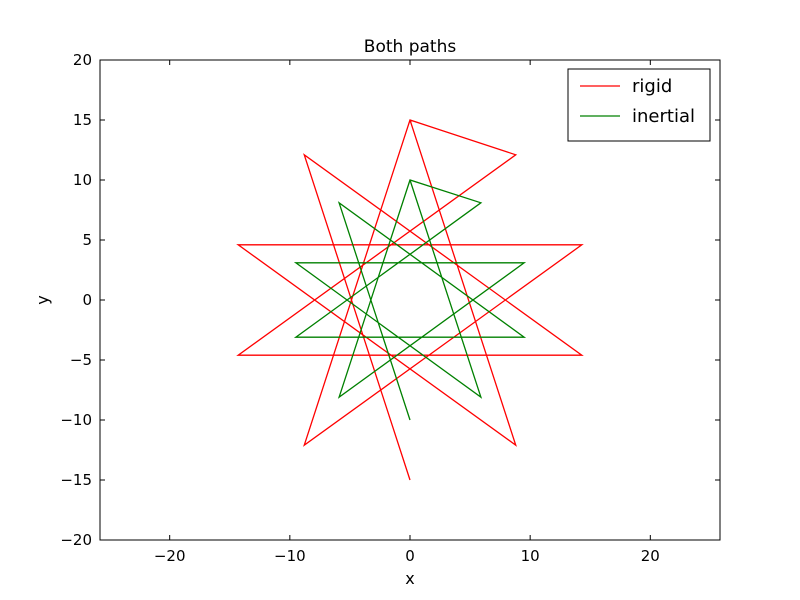 The width and height of the screenshot is (800, 600). Describe the element at coordinates (410, 556) in the screenshot. I see `x-tick-label: 0` at that location.